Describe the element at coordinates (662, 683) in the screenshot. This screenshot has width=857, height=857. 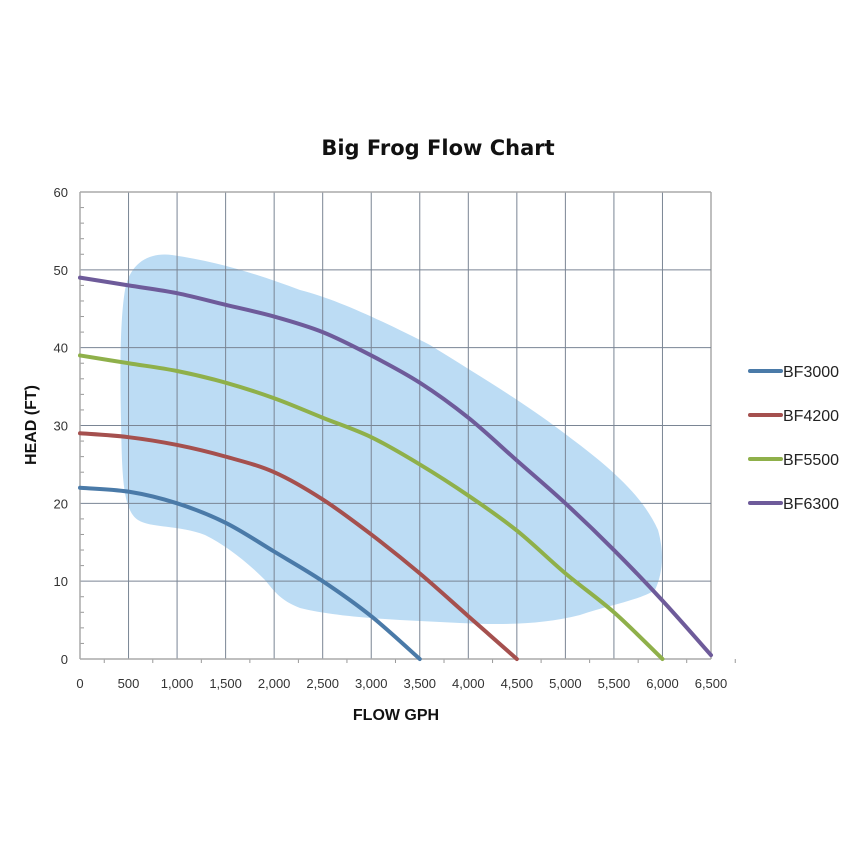
I see `x-tick-label: 6,000` at that location.